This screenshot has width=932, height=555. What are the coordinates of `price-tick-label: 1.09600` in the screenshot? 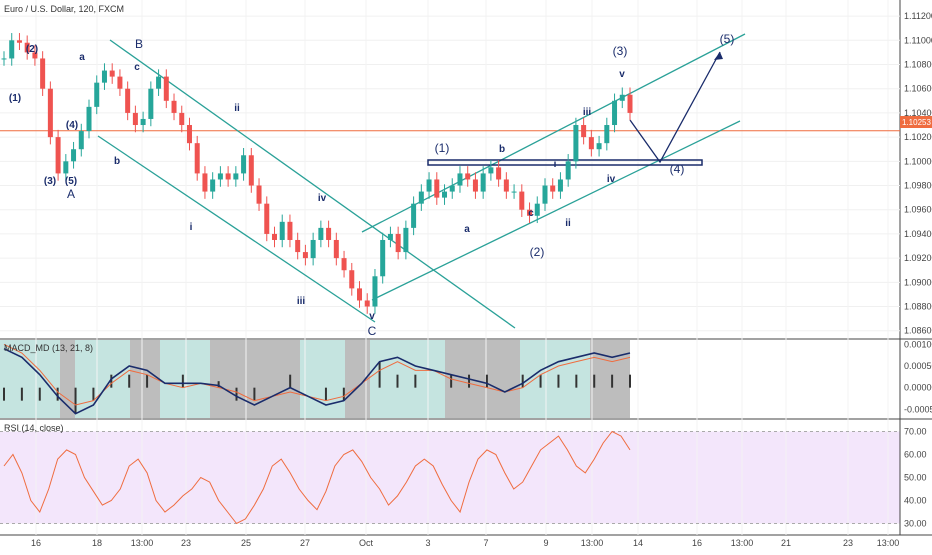 It's located at (918, 210).